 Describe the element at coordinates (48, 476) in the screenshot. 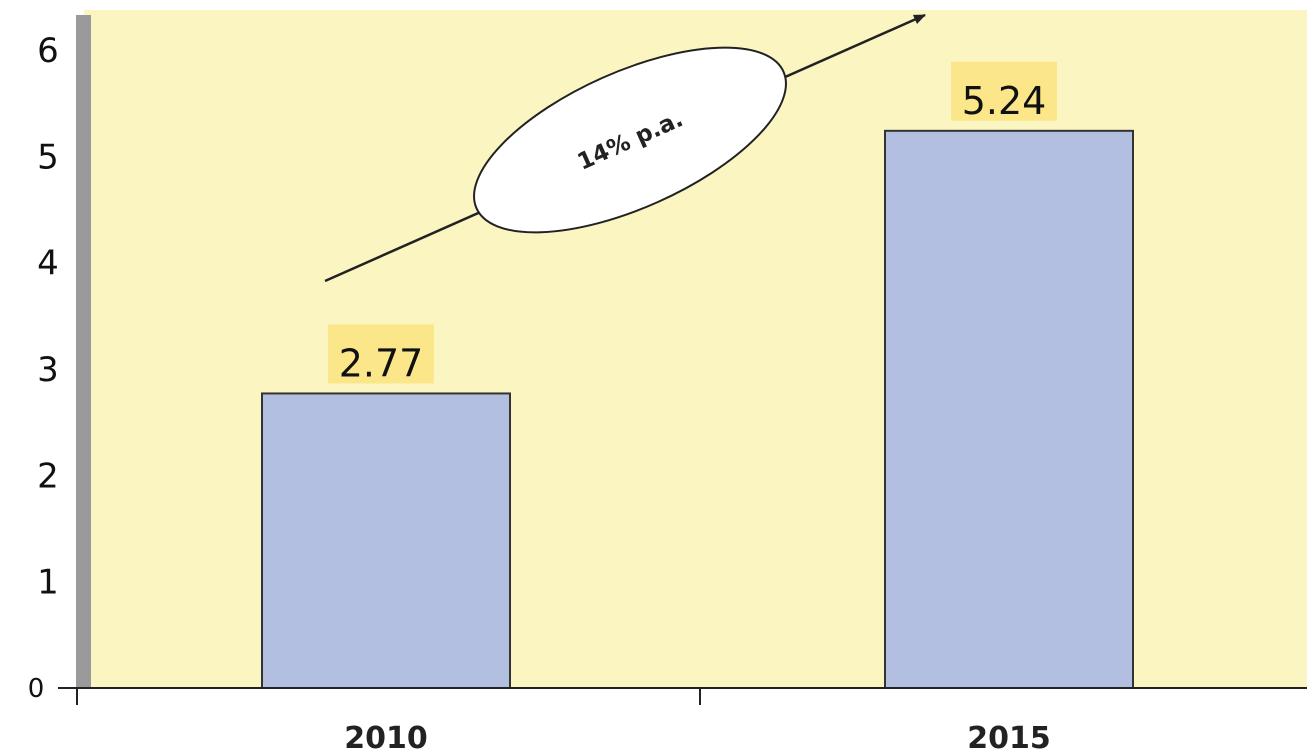

I see `y-tick-label: 2` at that location.